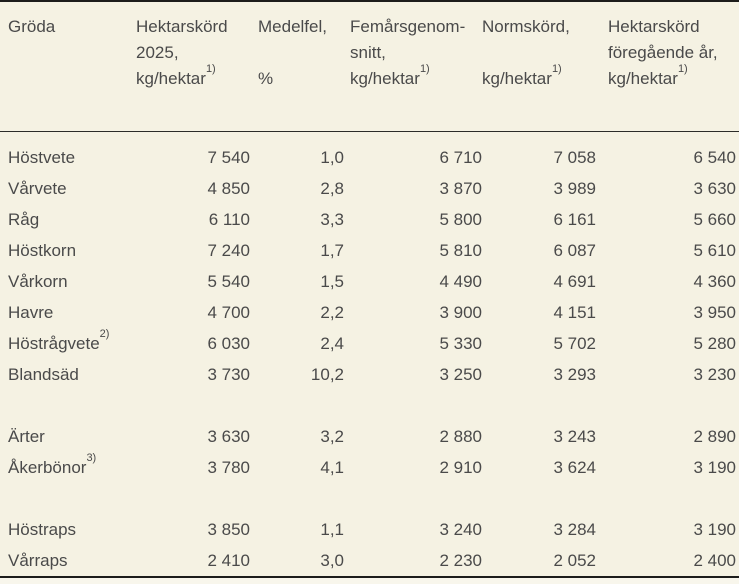 The image size is (739, 584). What do you see at coordinates (68, 188) in the screenshot?
I see `crop-cell: Vårvete` at bounding box center [68, 188].